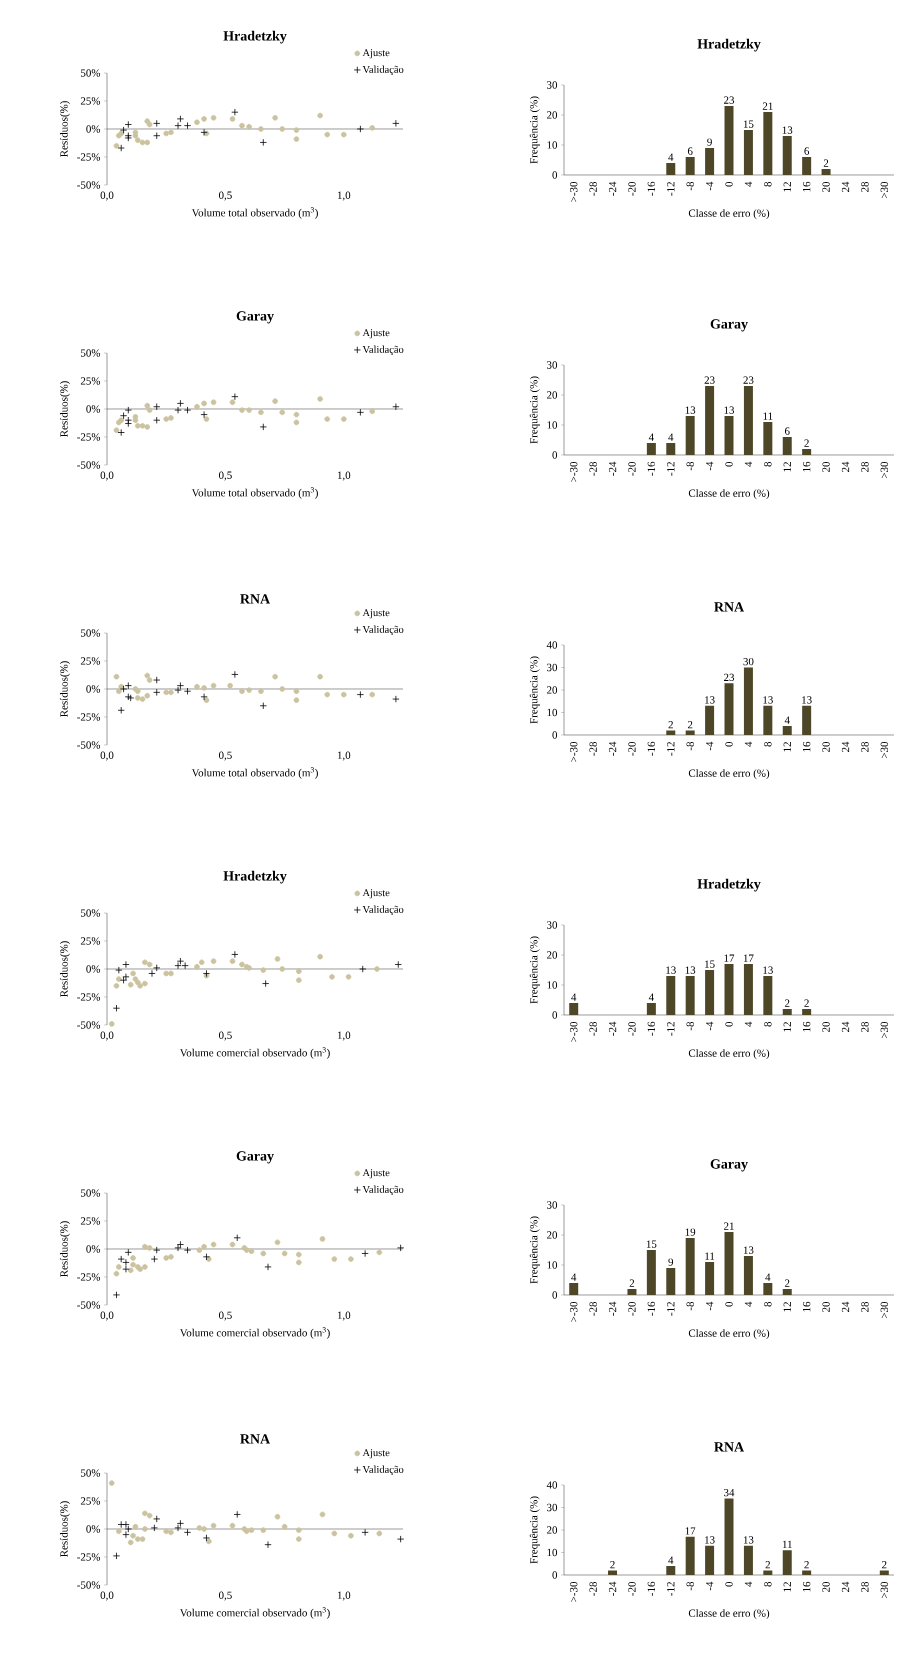 This screenshot has width=899, height=1663. Describe the element at coordinates (612, 1028) in the screenshot. I see `x-tick-label: -24` at that location.